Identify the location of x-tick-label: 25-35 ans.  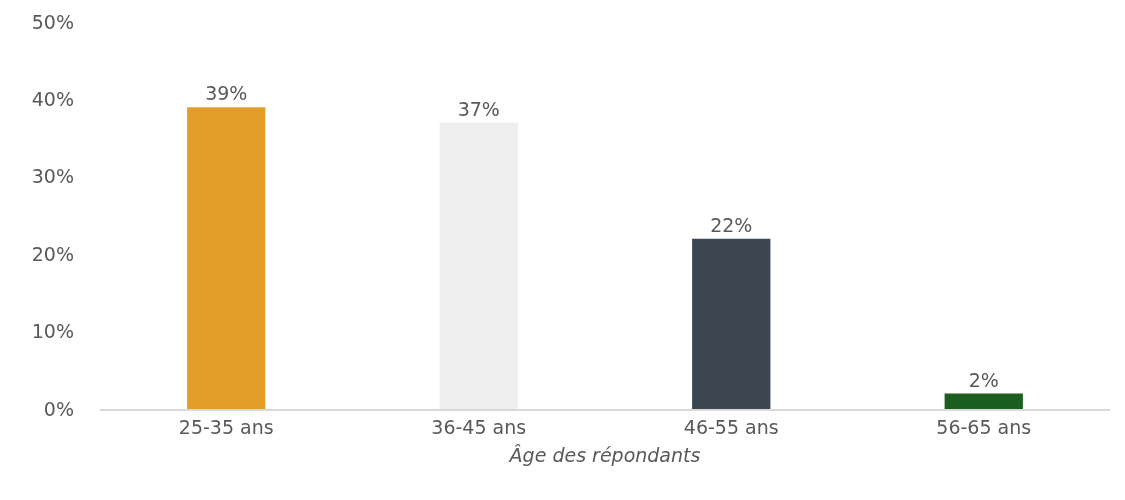
(226, 426).